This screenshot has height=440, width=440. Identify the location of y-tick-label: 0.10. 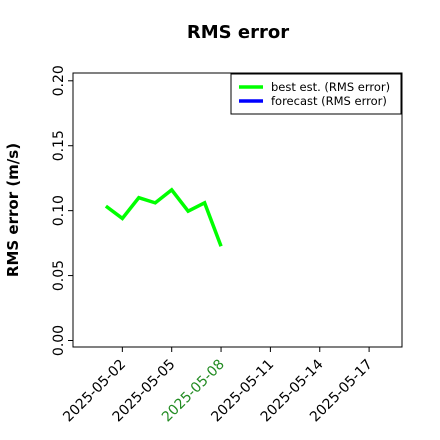
(59, 210).